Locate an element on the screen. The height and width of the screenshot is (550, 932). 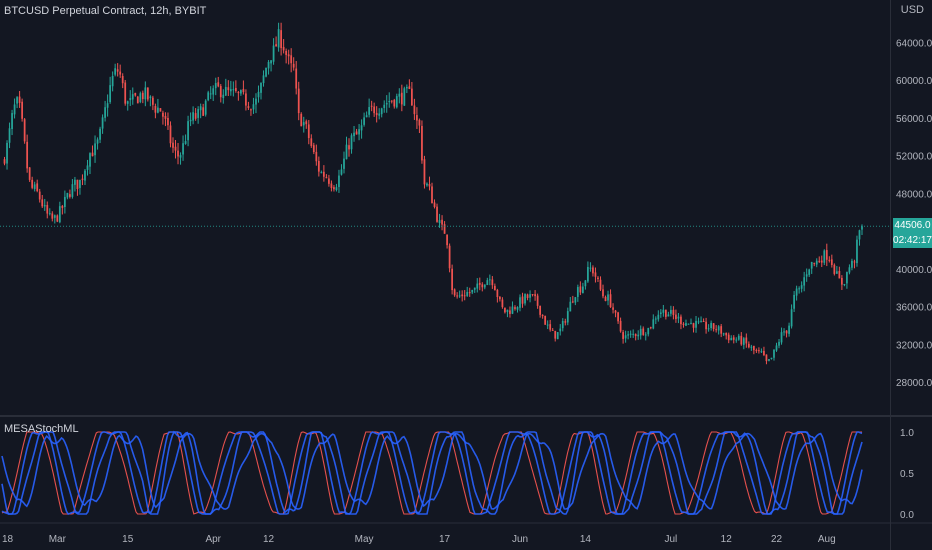
countdown-tag: 02:42:17 is located at coordinates (912, 241).